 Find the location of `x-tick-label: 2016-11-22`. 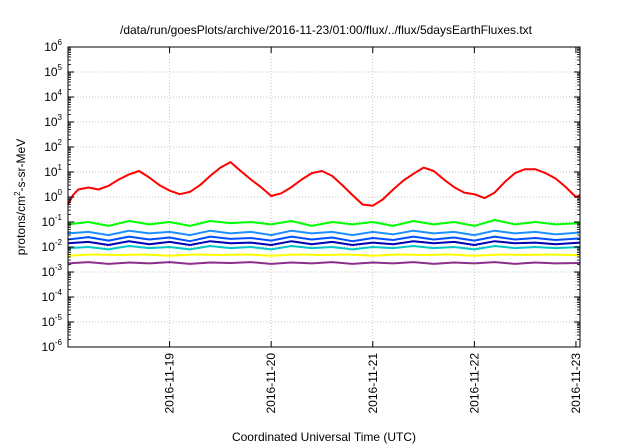

x-tick-label: 2016-11-22 is located at coordinates (474, 383).